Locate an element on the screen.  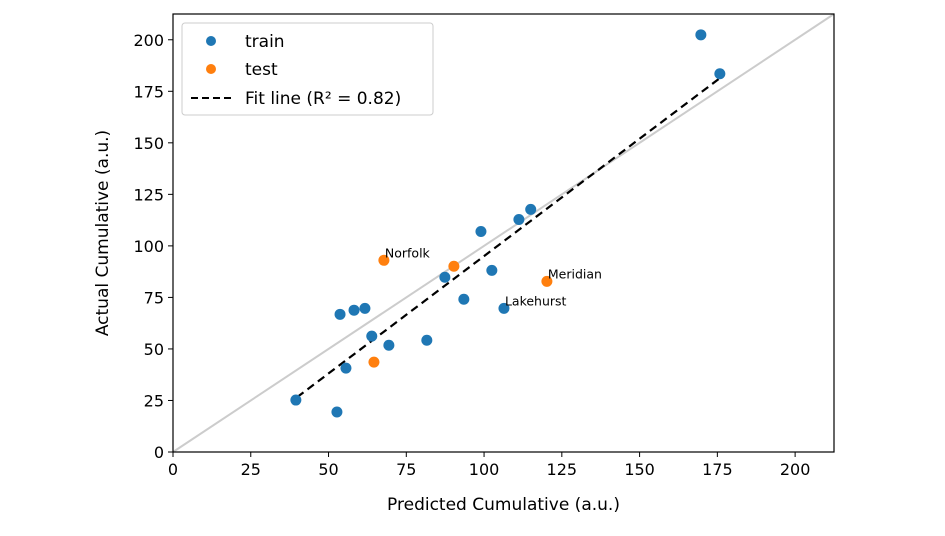
x-tick-label: 150 is located at coordinates (639, 469).